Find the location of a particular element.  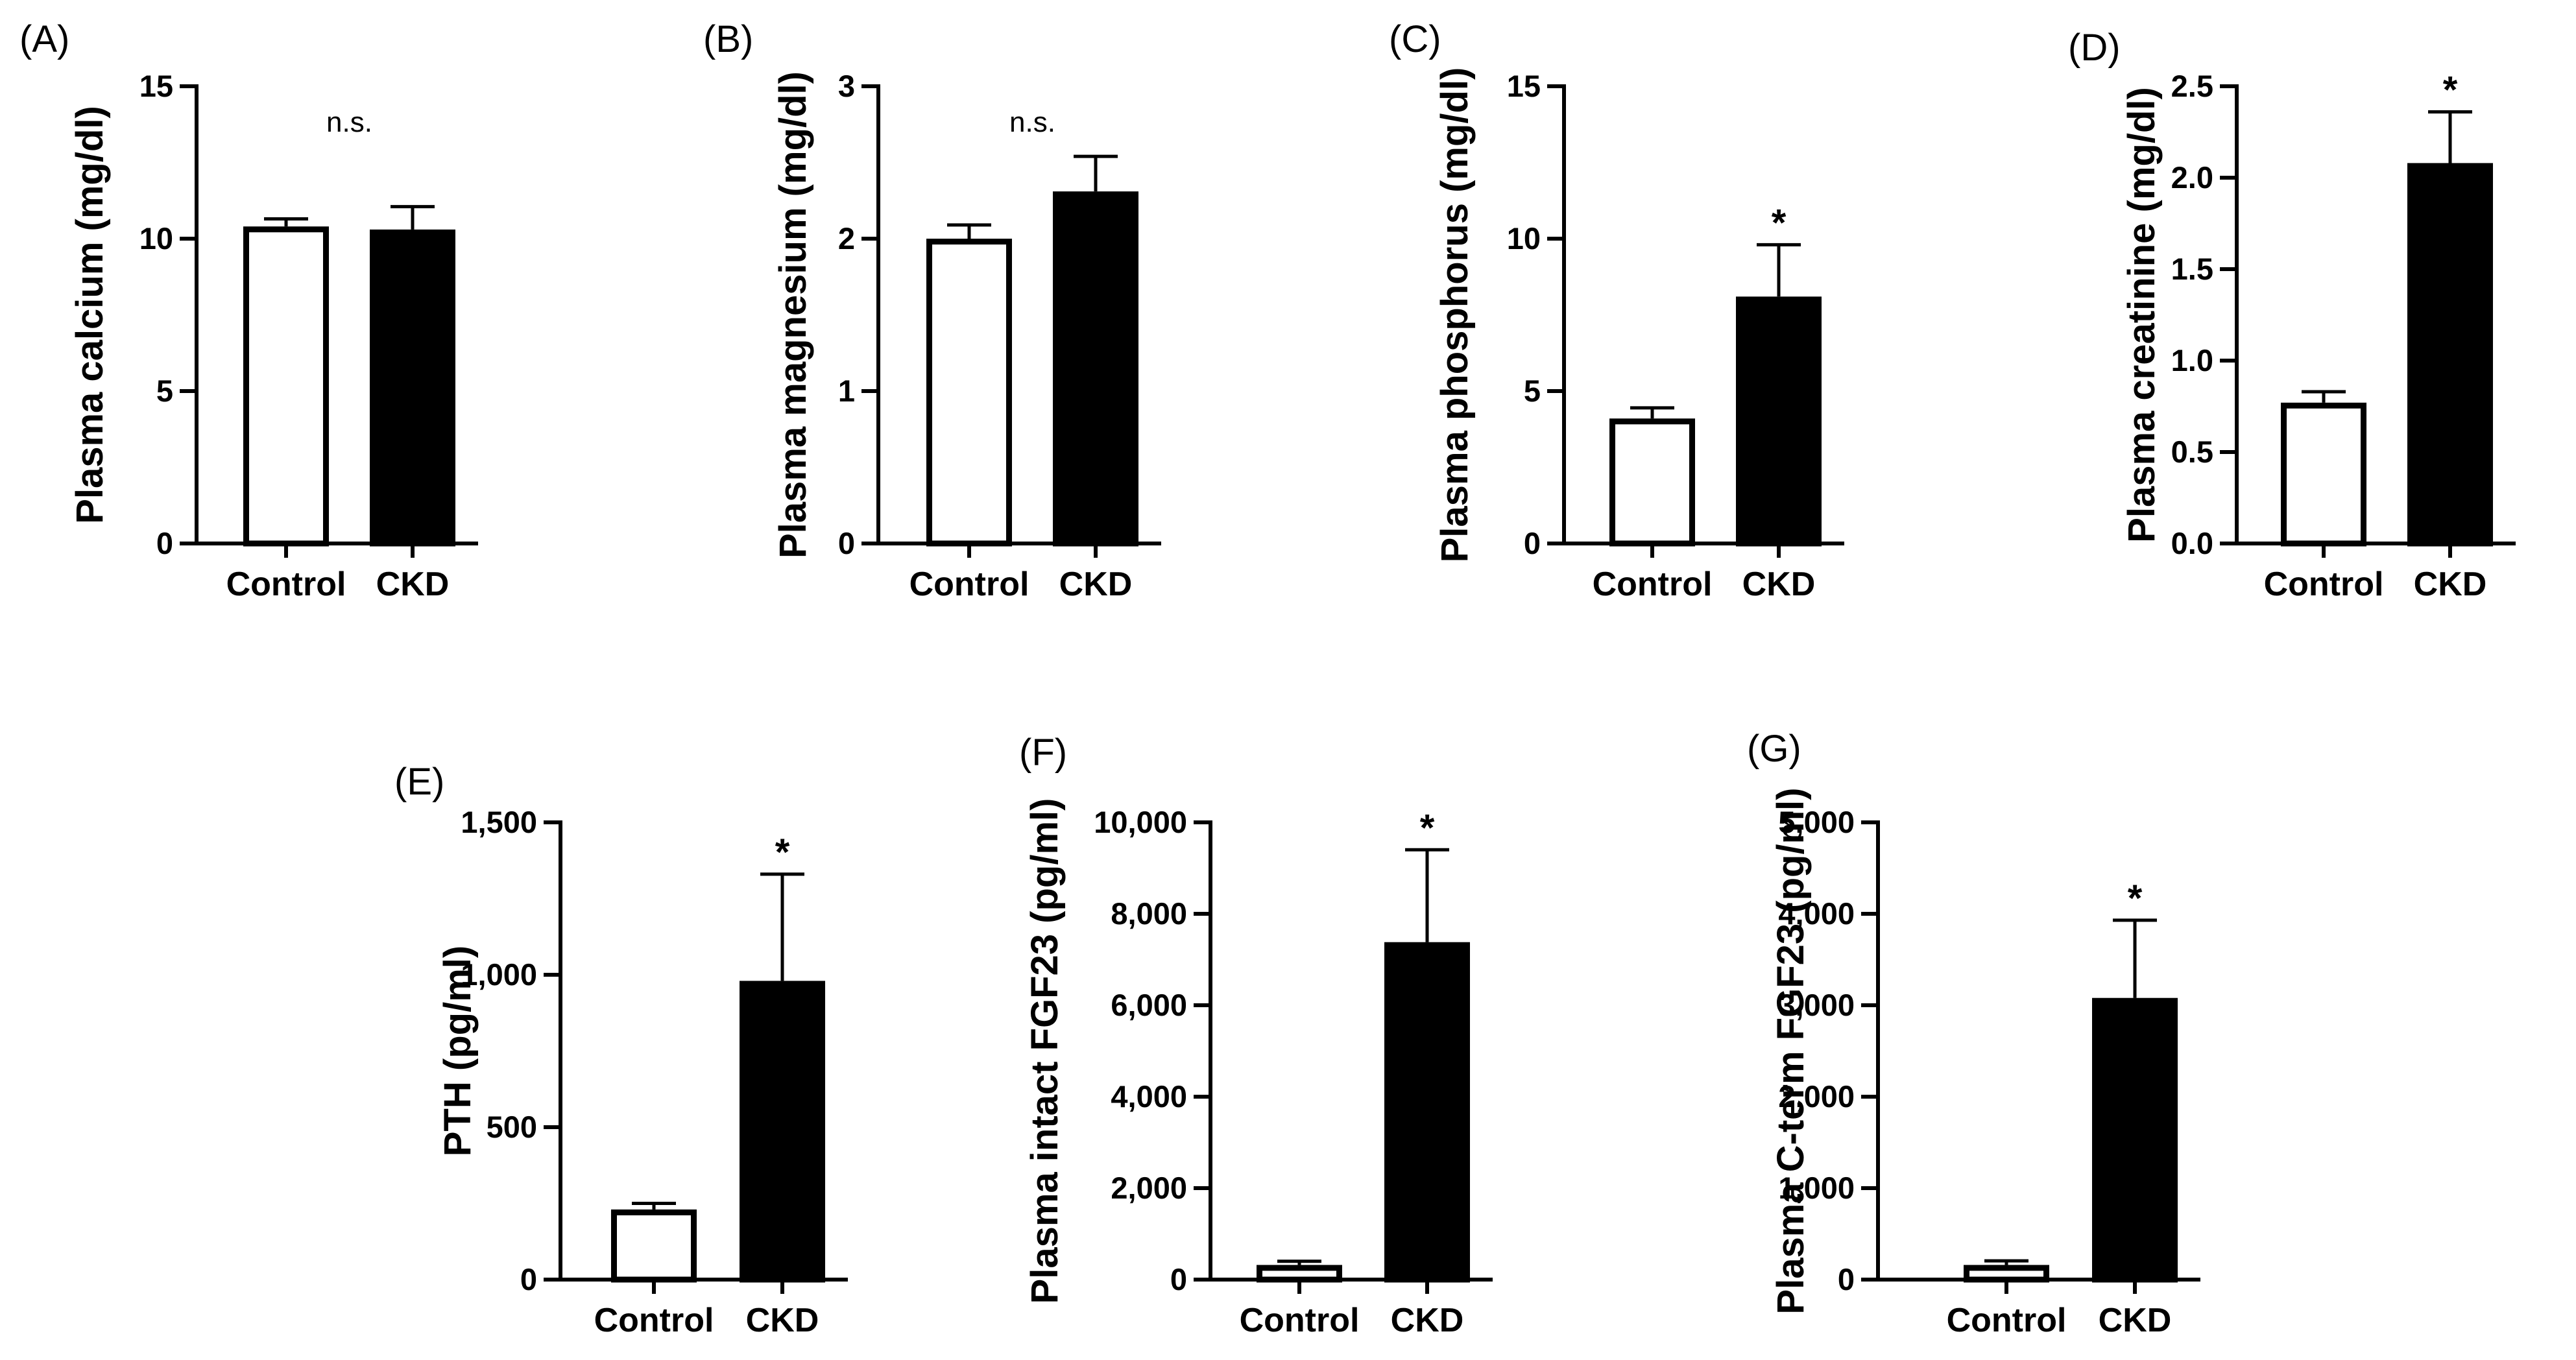

y-tick-label: 0.5 is located at coordinates (2192, 452).